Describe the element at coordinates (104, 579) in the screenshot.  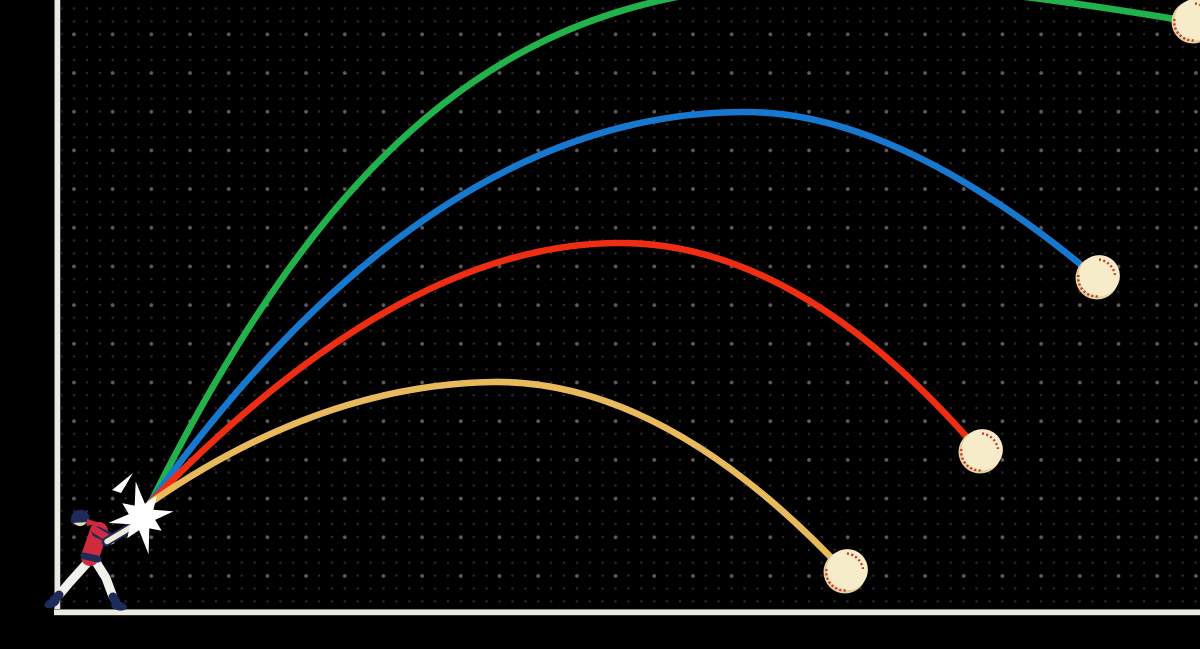
I see `batter-front-leg` at that location.